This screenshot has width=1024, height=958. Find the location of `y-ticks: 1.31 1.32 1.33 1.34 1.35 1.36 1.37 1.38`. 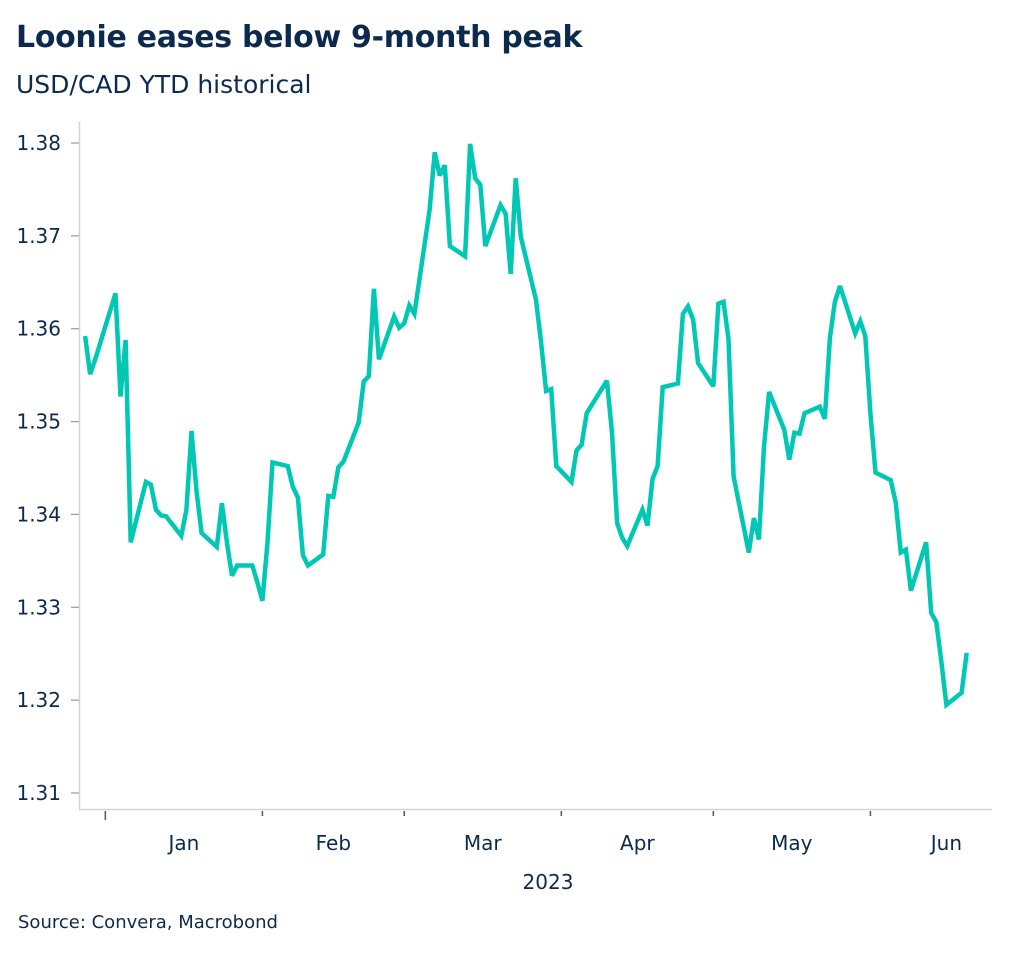

y-ticks: 1.31 1.32 1.33 1.34 1.35 1.36 1.37 1.38 is located at coordinates (47, 468).